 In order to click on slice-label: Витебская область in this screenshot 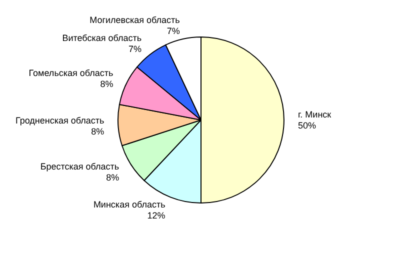, I will do `click(102, 37)`.